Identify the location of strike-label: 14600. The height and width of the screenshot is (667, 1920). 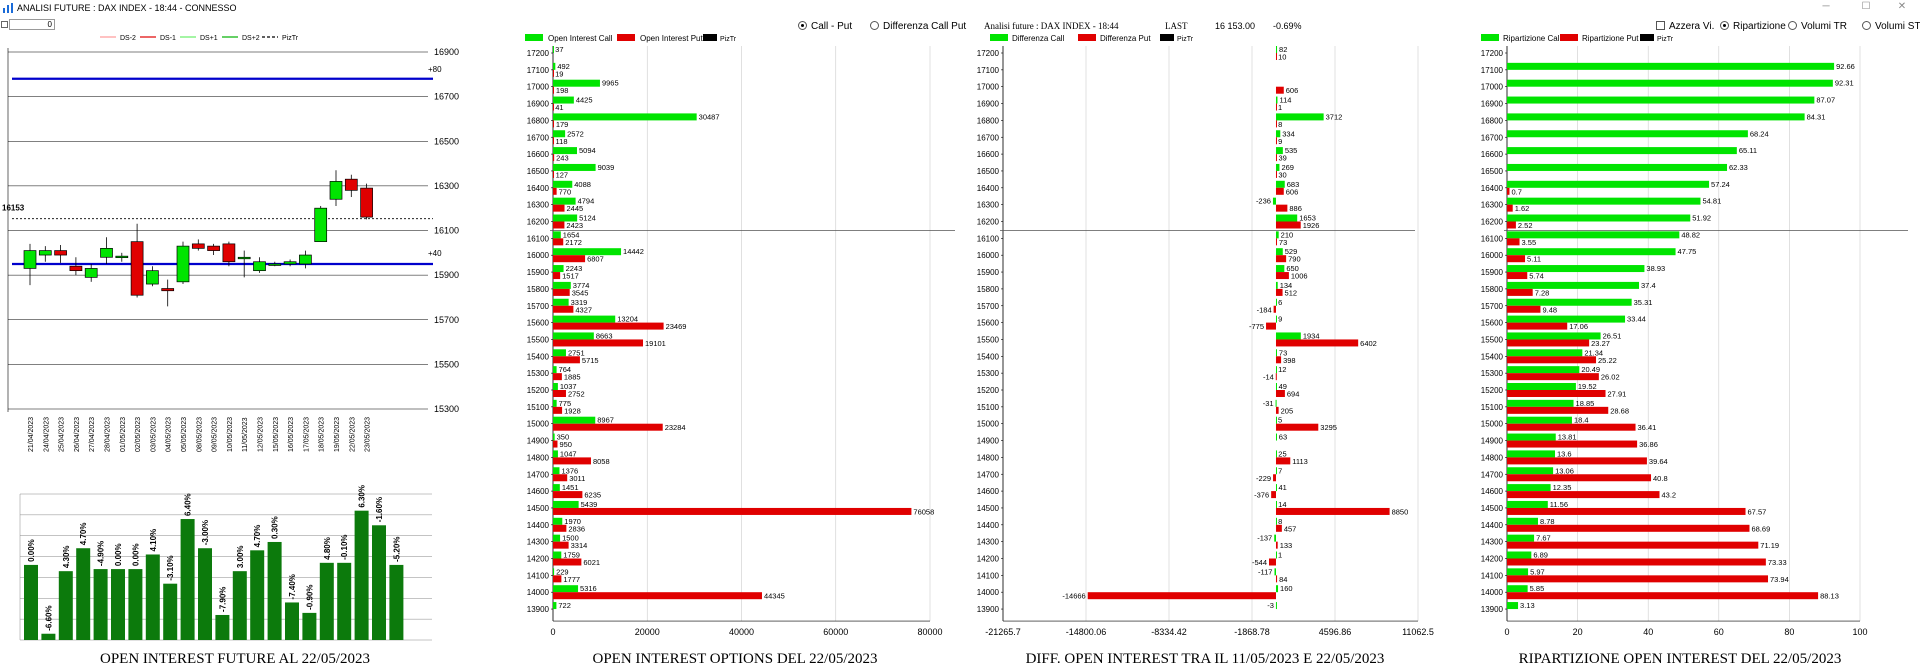
(988, 491).